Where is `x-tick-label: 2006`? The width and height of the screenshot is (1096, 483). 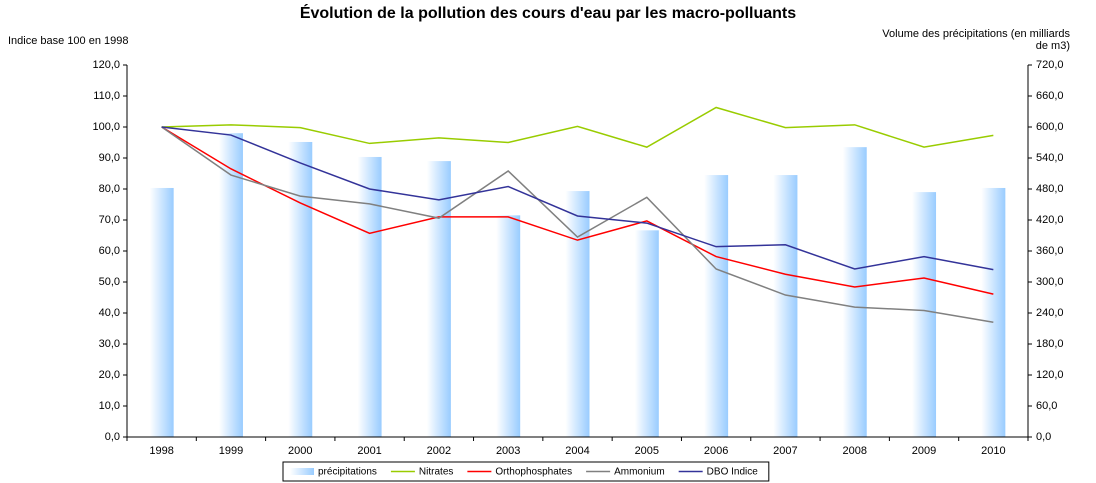 x-tick-label: 2006 is located at coordinates (716, 451).